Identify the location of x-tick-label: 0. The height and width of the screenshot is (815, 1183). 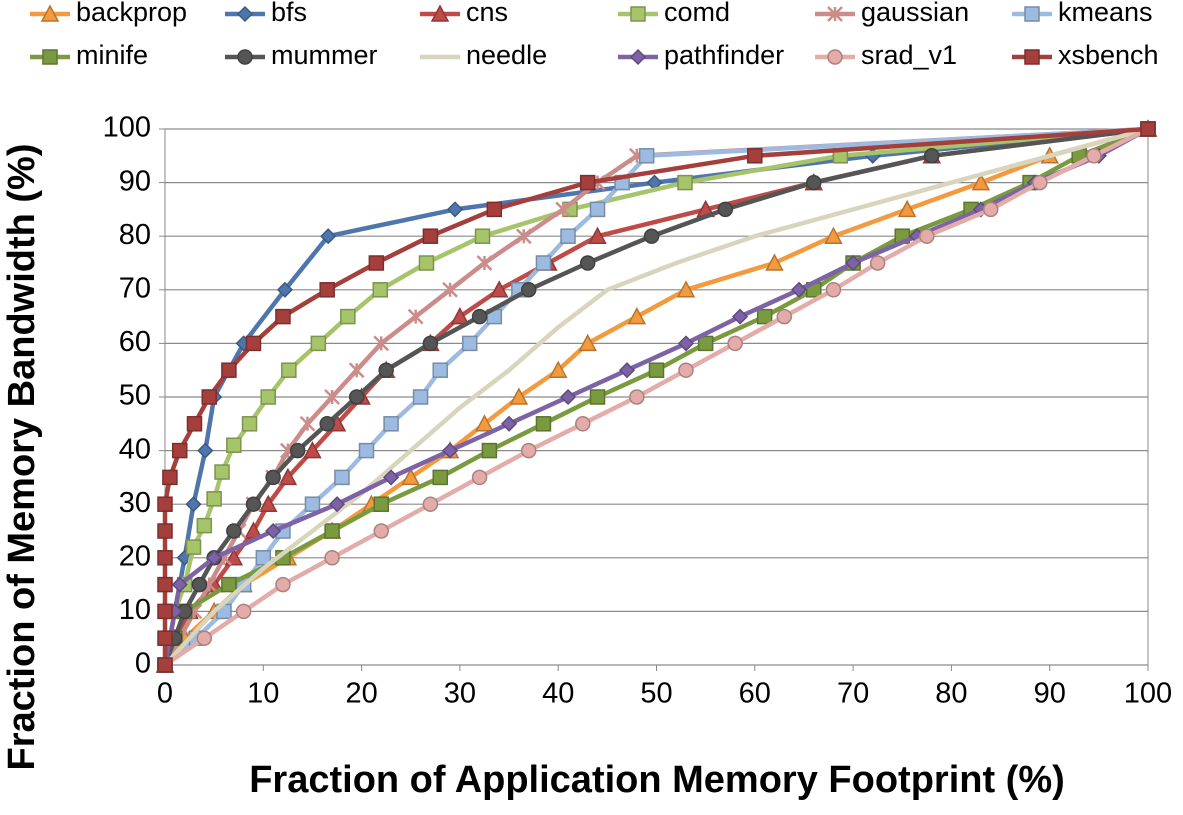
(165, 694).